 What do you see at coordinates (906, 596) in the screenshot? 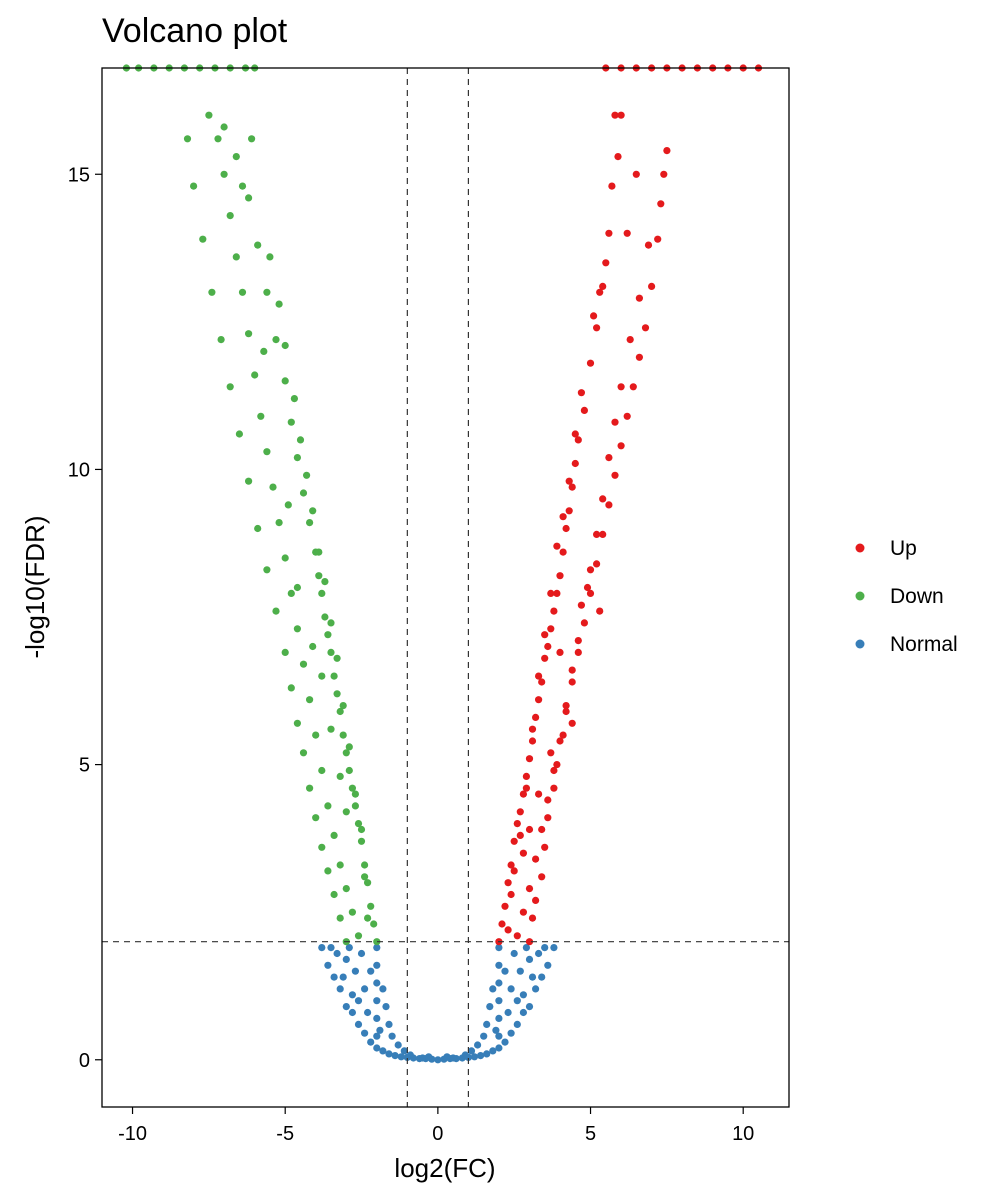
I see `legend: Up Down Normal` at bounding box center [906, 596].